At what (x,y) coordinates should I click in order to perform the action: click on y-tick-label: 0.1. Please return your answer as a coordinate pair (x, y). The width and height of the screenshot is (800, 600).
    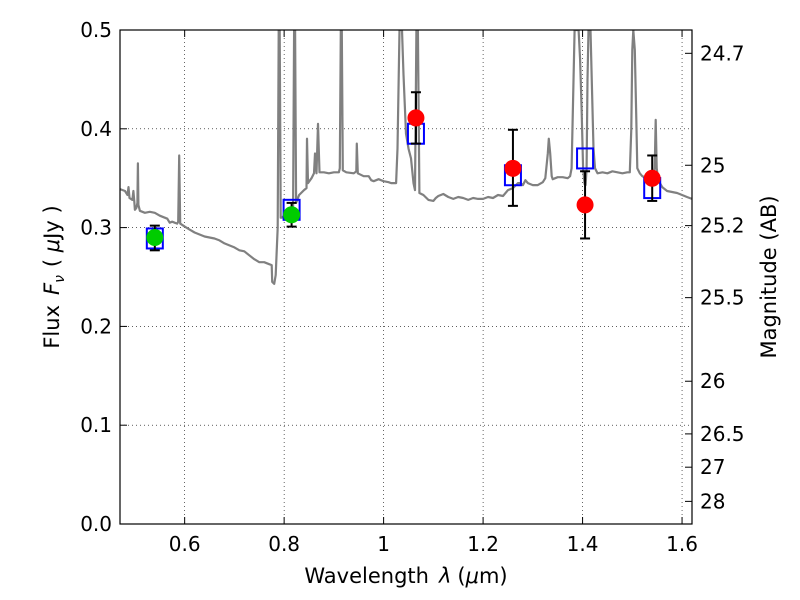
    Looking at the image, I should click on (96, 425).